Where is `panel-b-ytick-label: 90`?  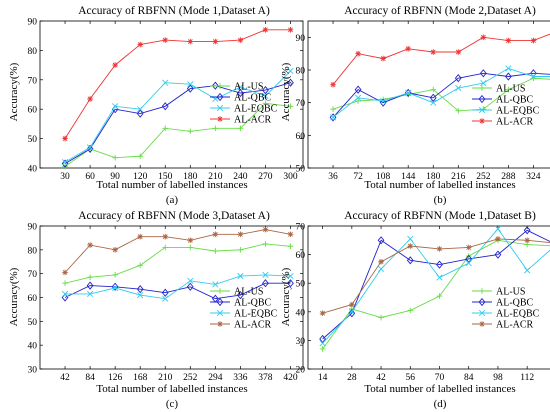
panel-b-ytick-label: 90 is located at coordinates (301, 39).